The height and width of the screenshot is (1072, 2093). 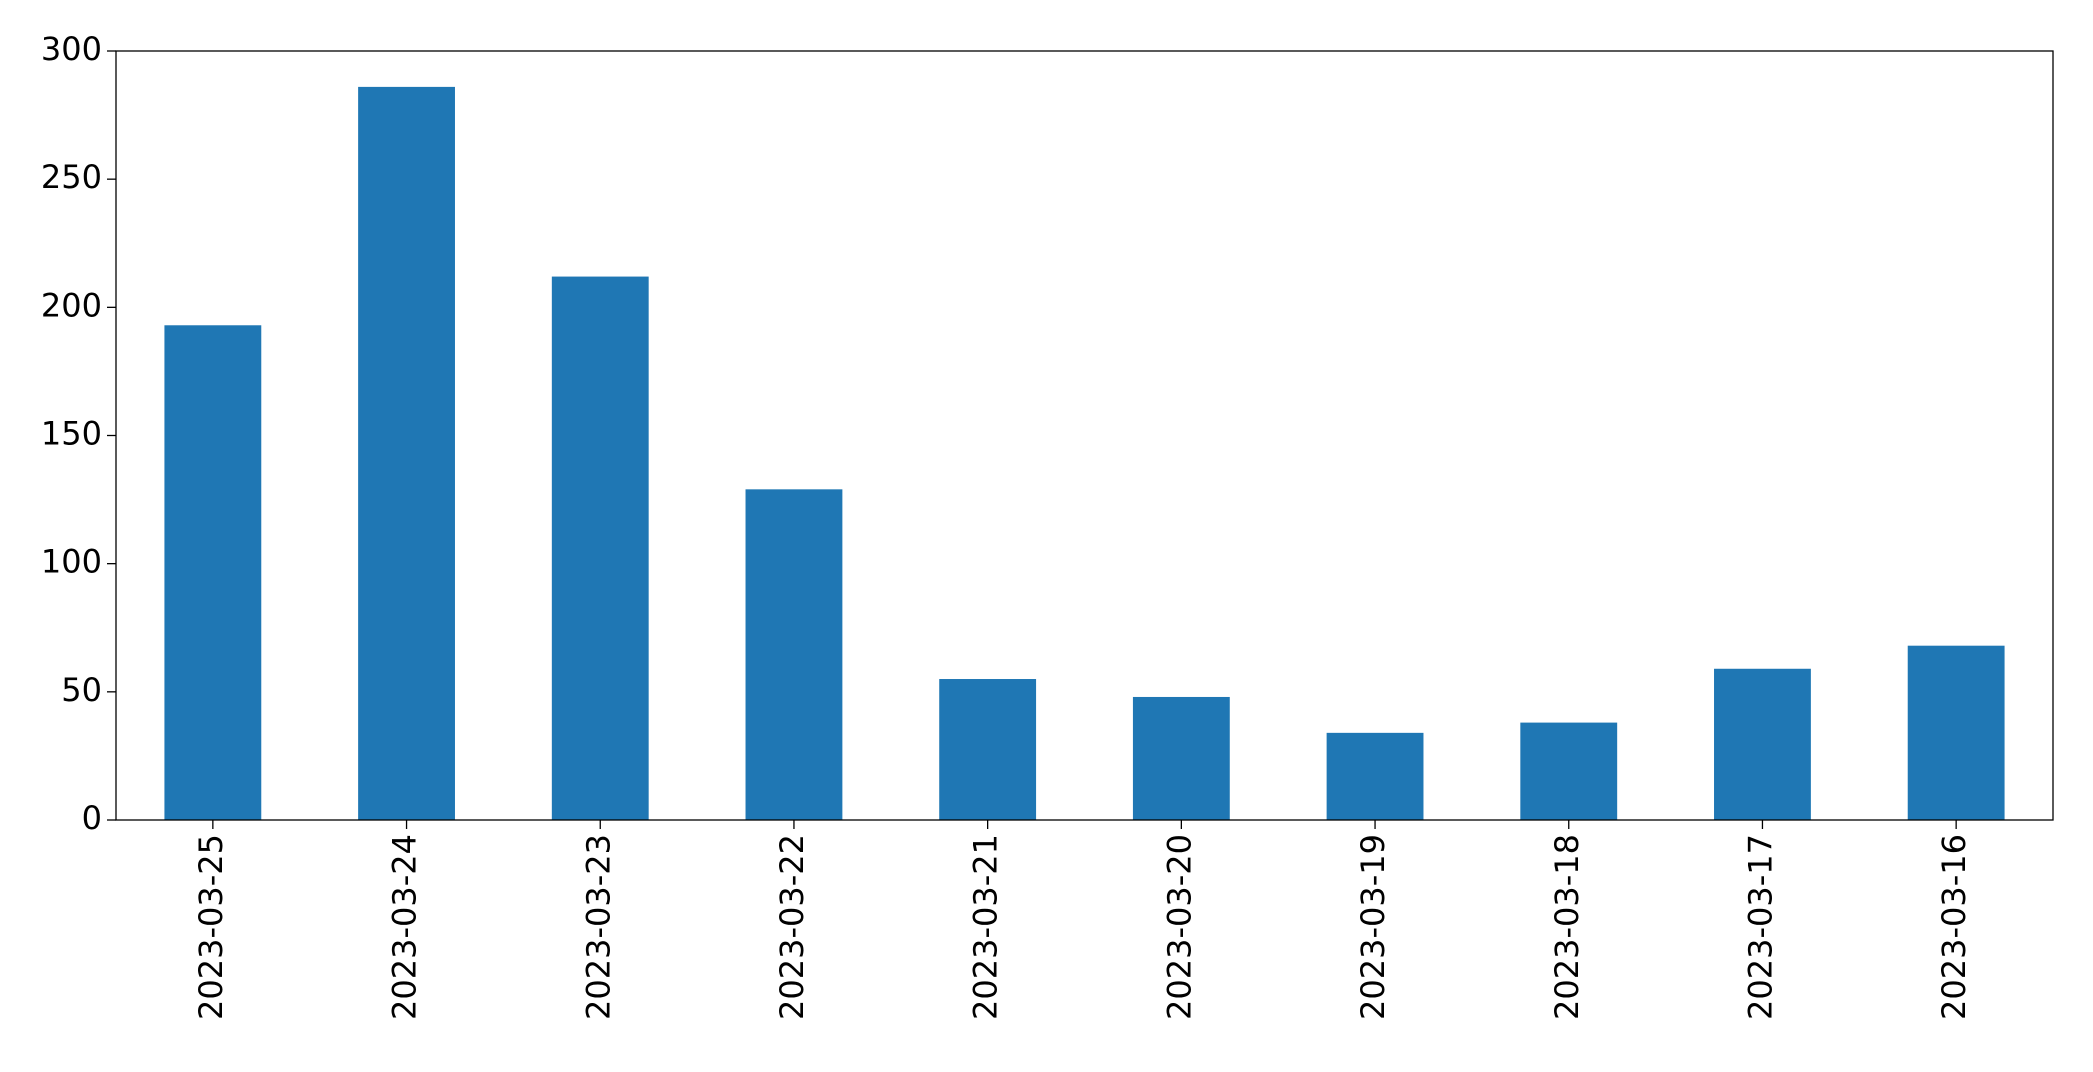 What do you see at coordinates (71, 49) in the screenshot?
I see `y-tick-label: 300` at bounding box center [71, 49].